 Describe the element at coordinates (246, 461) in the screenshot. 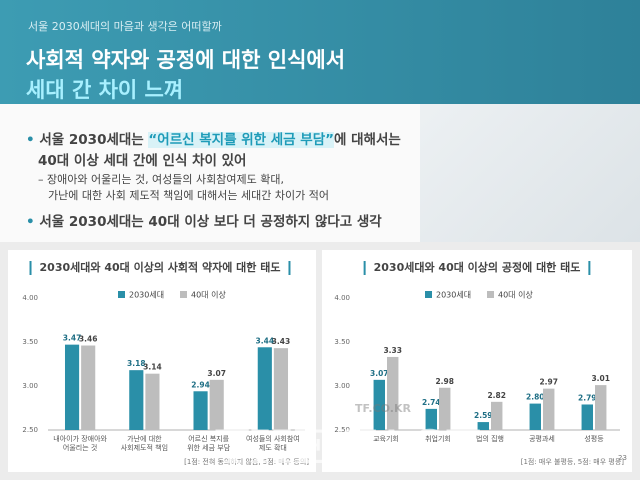

I see `chart-note: [1점: 전혀 동의하지 않음, 5점: 매우 동의]` at that location.